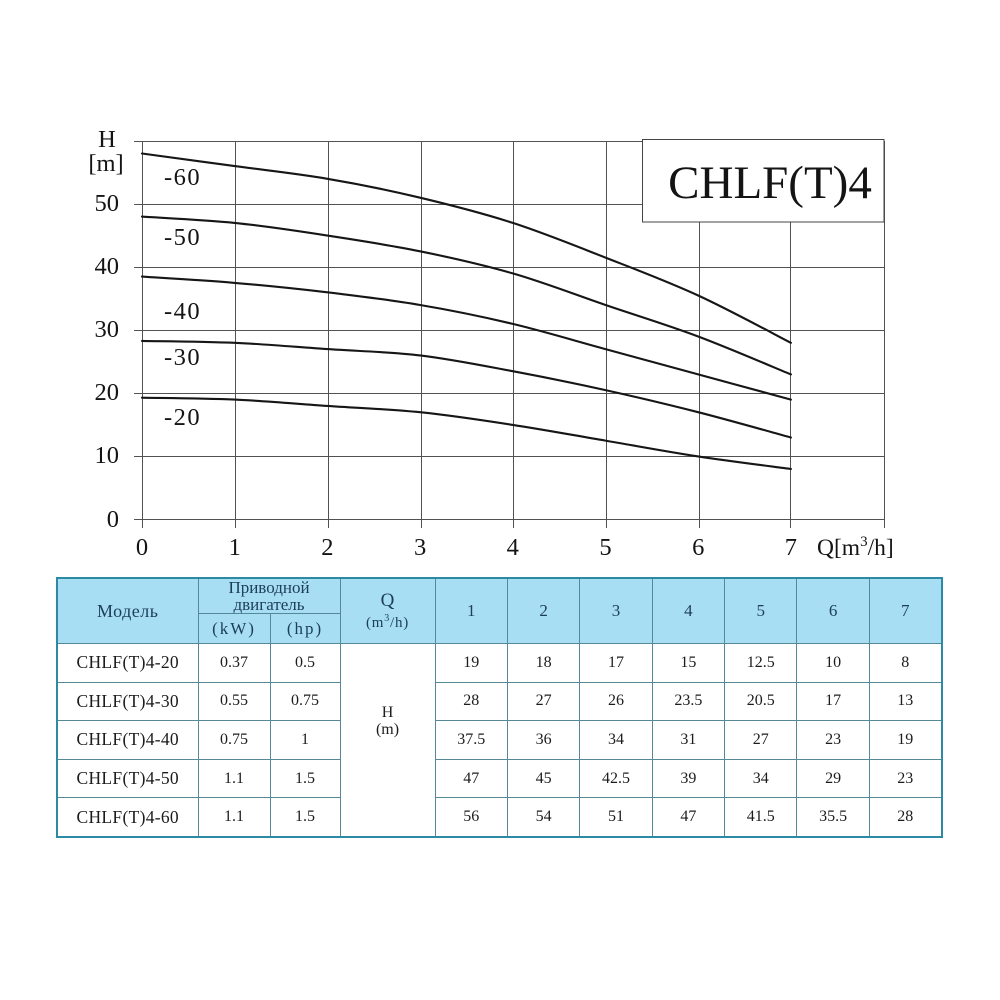 This screenshot has width=1000, height=1000. Describe the element at coordinates (182, 417) in the screenshot. I see `svg-text: -20` at that location.